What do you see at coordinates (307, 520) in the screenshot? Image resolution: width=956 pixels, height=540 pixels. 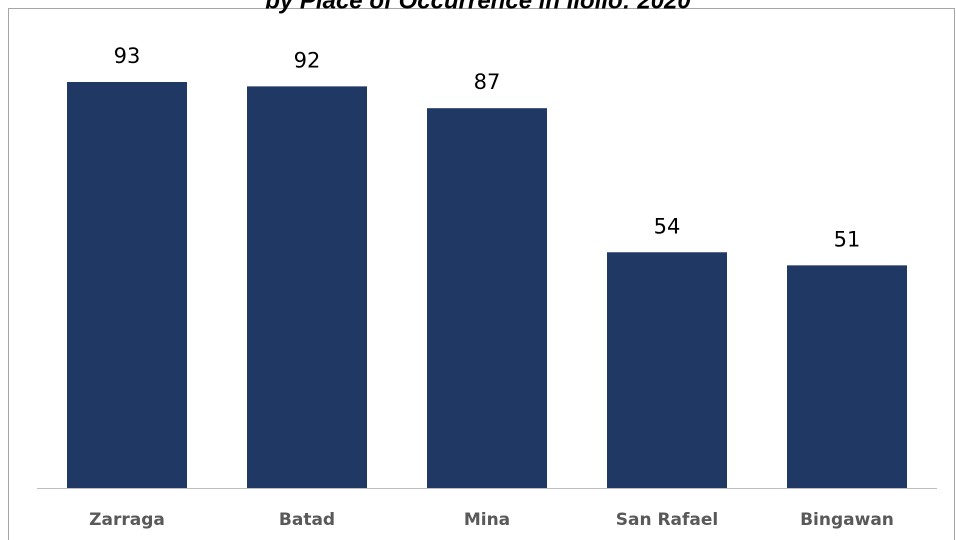 I see `x-tick-label: Batad` at bounding box center [307, 520].